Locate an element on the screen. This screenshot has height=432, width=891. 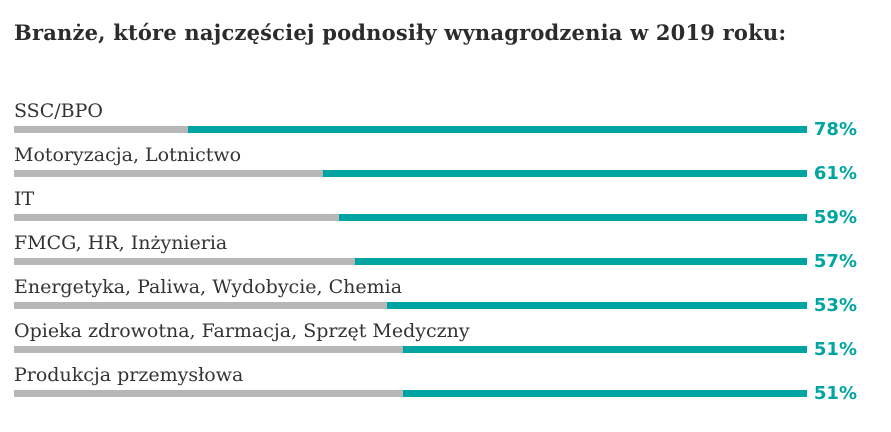
bar-row: IT 59% is located at coordinates (435, 207).